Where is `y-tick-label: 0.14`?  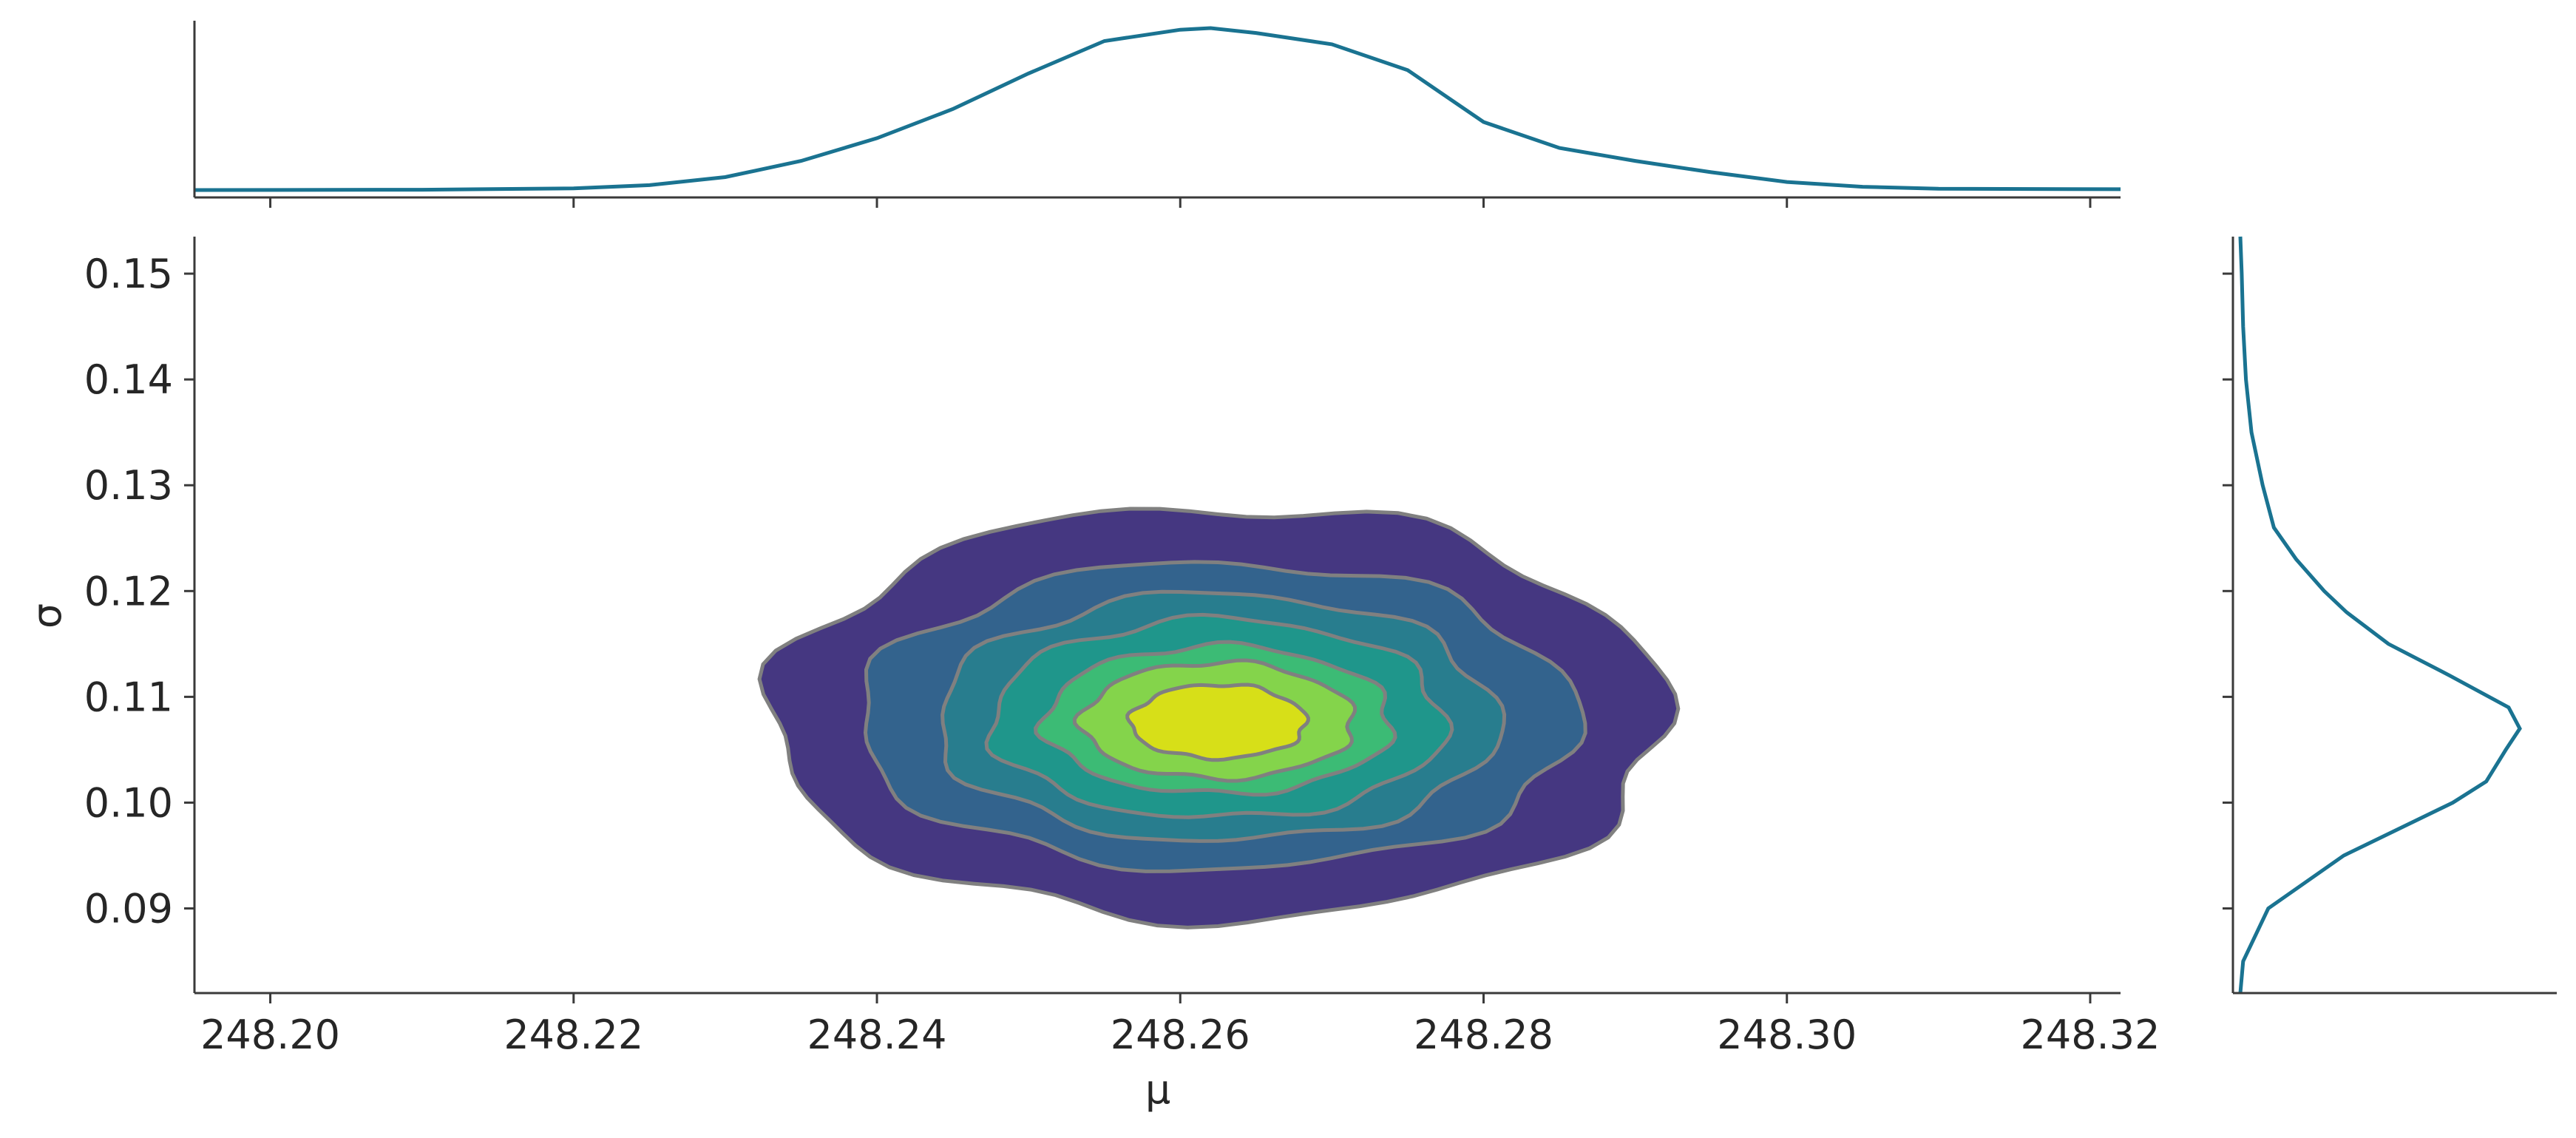
y-tick-label: 0.14 is located at coordinates (128, 379).